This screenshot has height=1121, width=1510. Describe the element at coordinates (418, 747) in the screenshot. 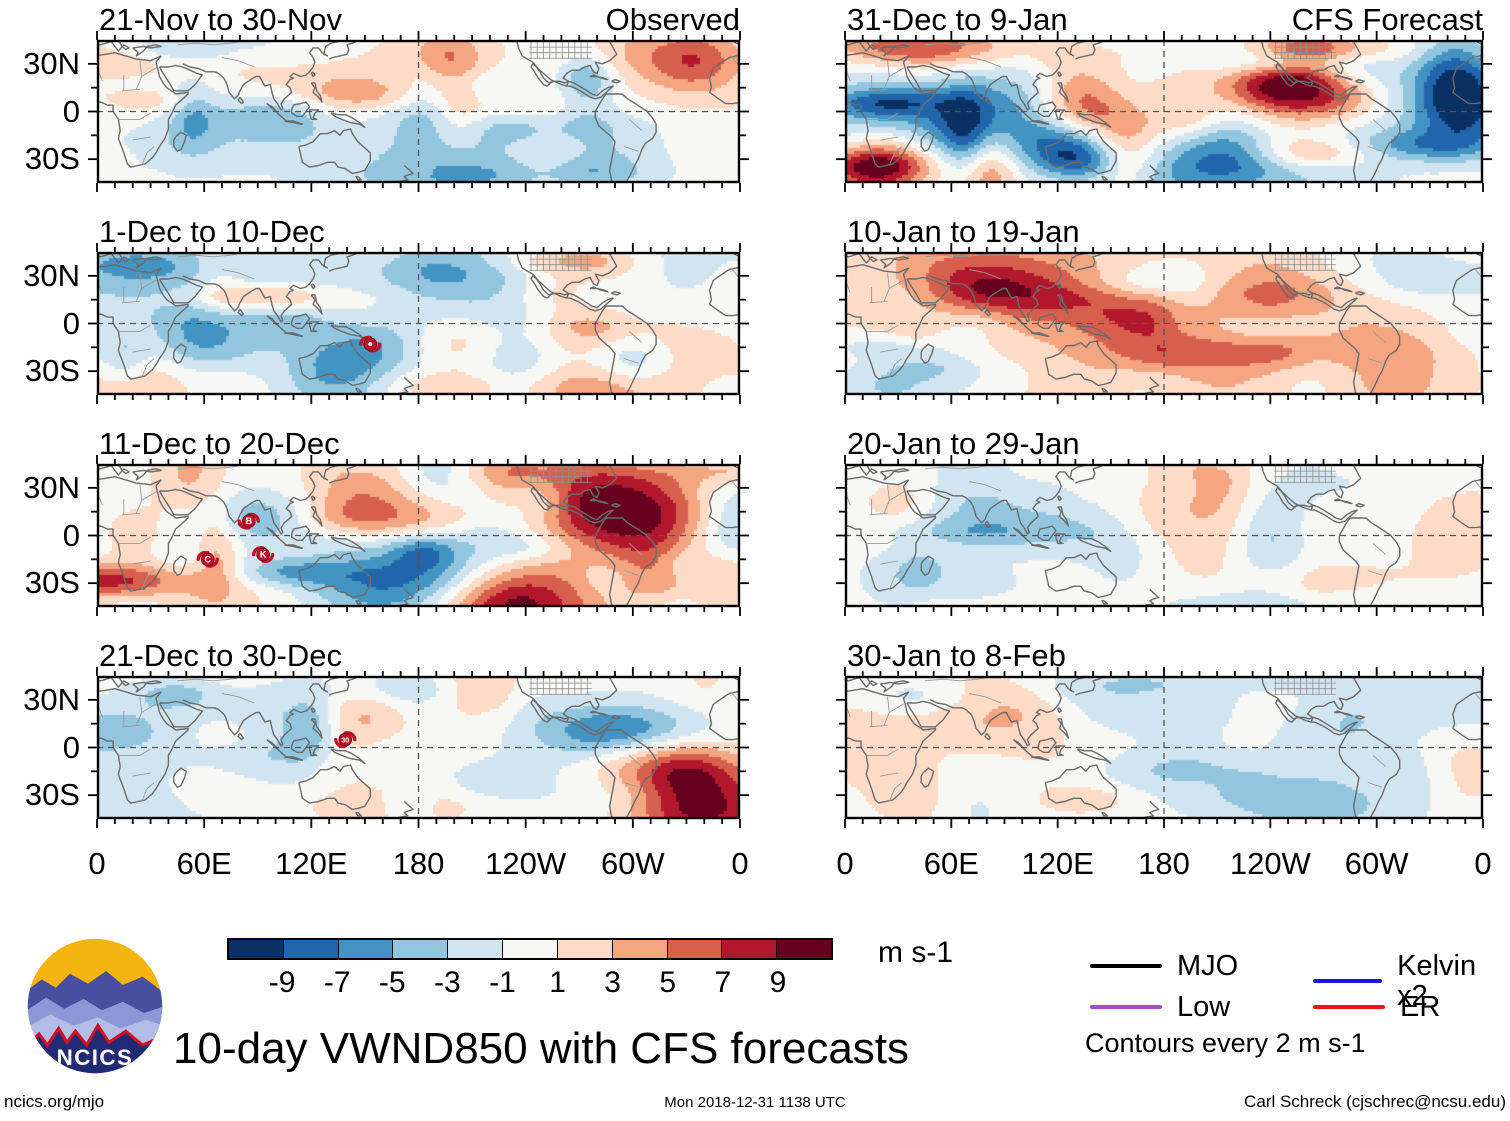

I see `panel-frame: 30` at that location.